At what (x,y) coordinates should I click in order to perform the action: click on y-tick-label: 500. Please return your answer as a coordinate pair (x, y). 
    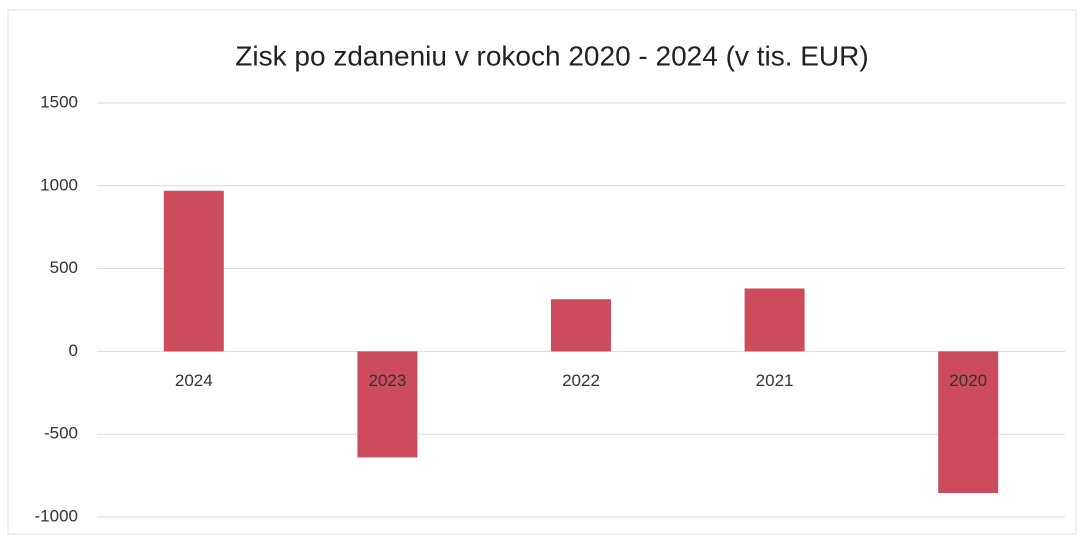
    Looking at the image, I should click on (64, 267).